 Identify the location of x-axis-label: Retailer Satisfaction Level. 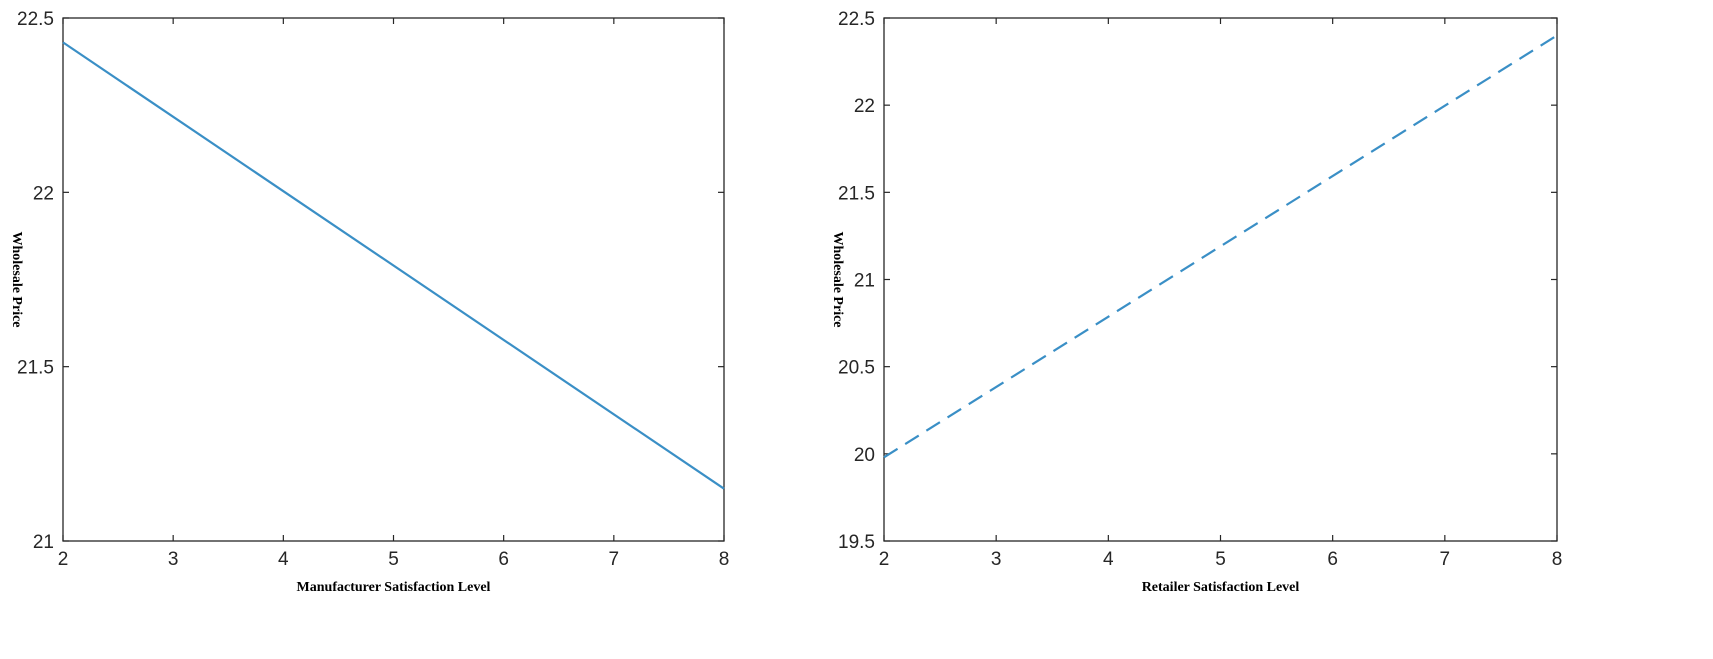
(1221, 587).